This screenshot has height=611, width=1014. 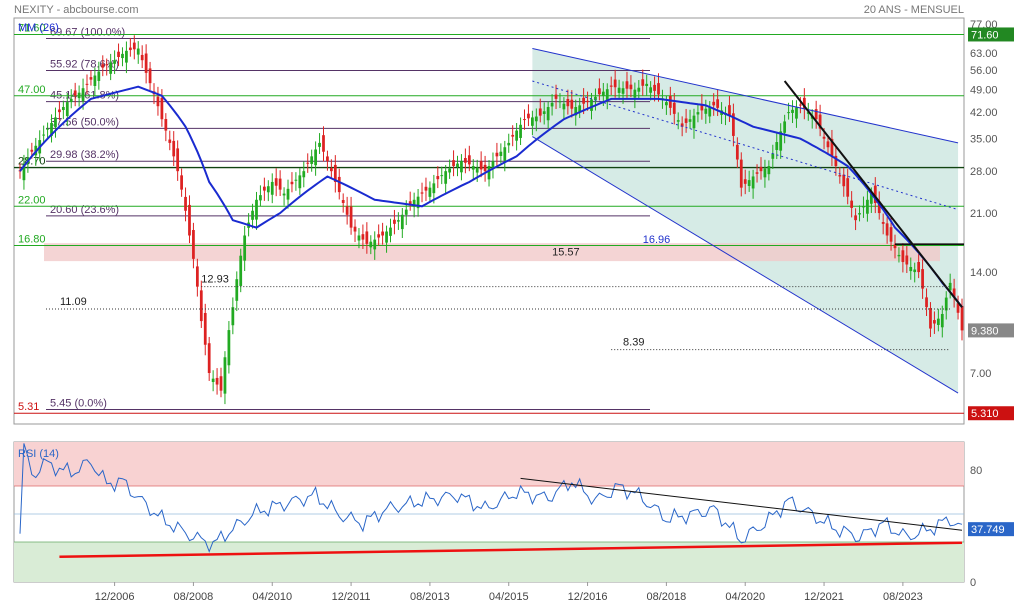 What do you see at coordinates (984, 113) in the screenshot?
I see `y-tick-5: 42.00` at bounding box center [984, 113].